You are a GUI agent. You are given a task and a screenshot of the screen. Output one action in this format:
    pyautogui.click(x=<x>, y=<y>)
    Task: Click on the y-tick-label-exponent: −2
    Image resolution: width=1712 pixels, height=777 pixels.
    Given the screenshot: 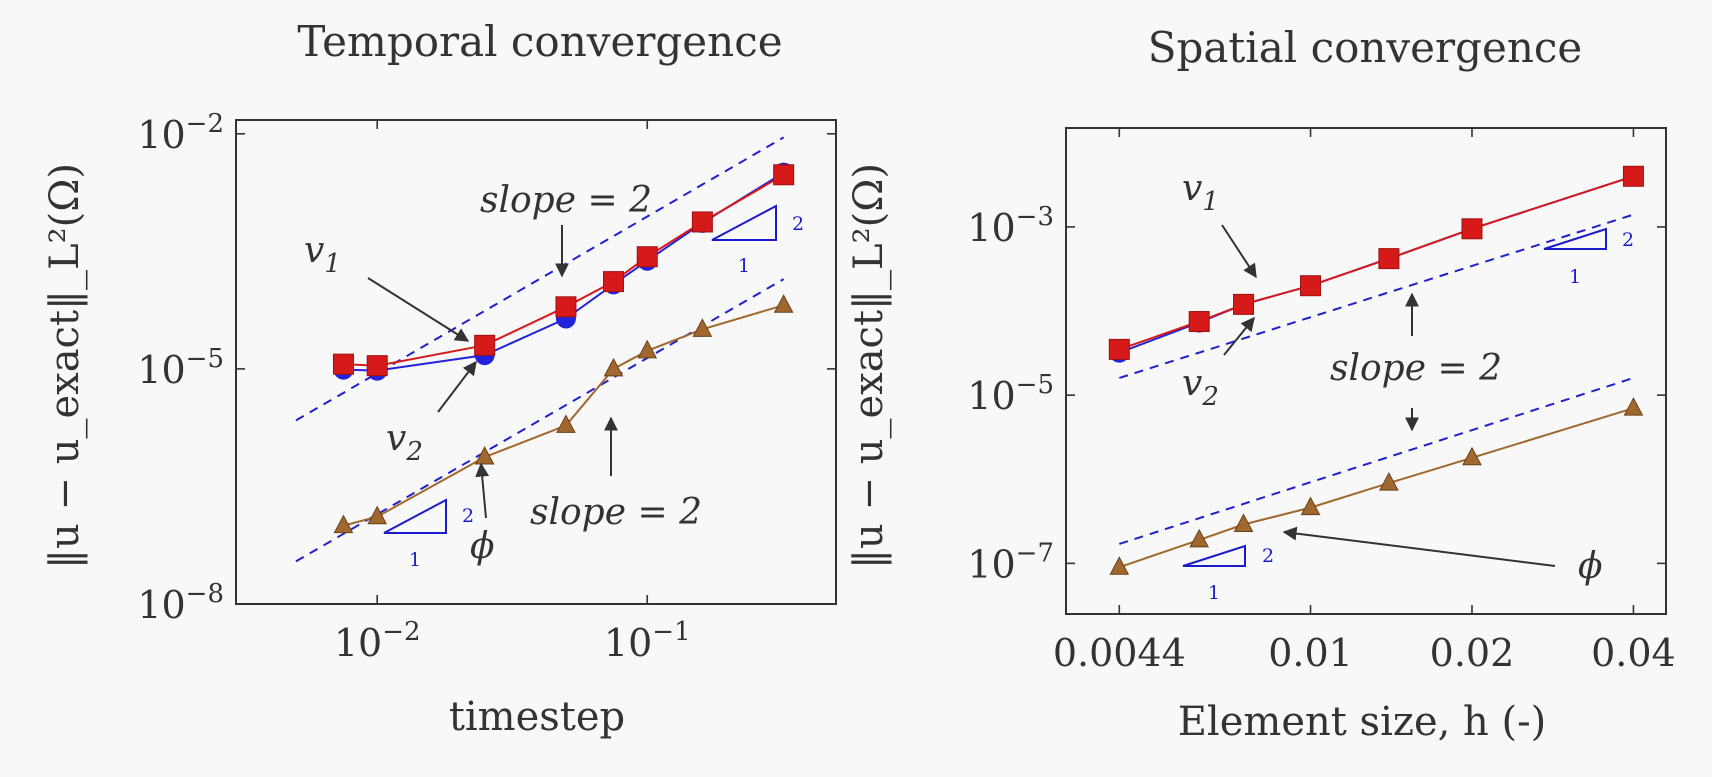 What is the action you would take?
    pyautogui.click(x=205, y=124)
    